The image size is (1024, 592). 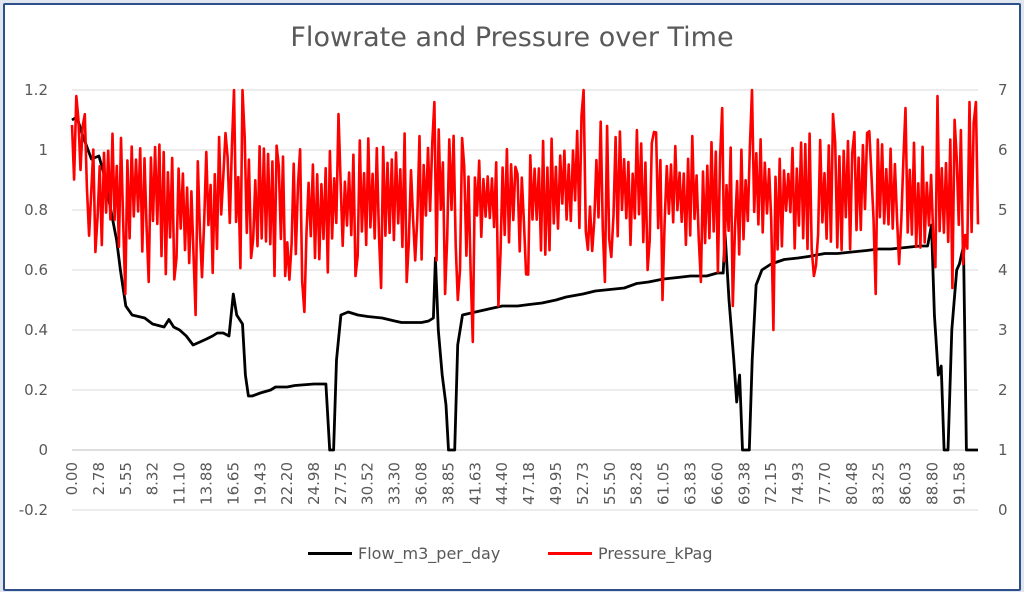 I want to click on x-tick-label: 0.00, so click(x=72, y=478).